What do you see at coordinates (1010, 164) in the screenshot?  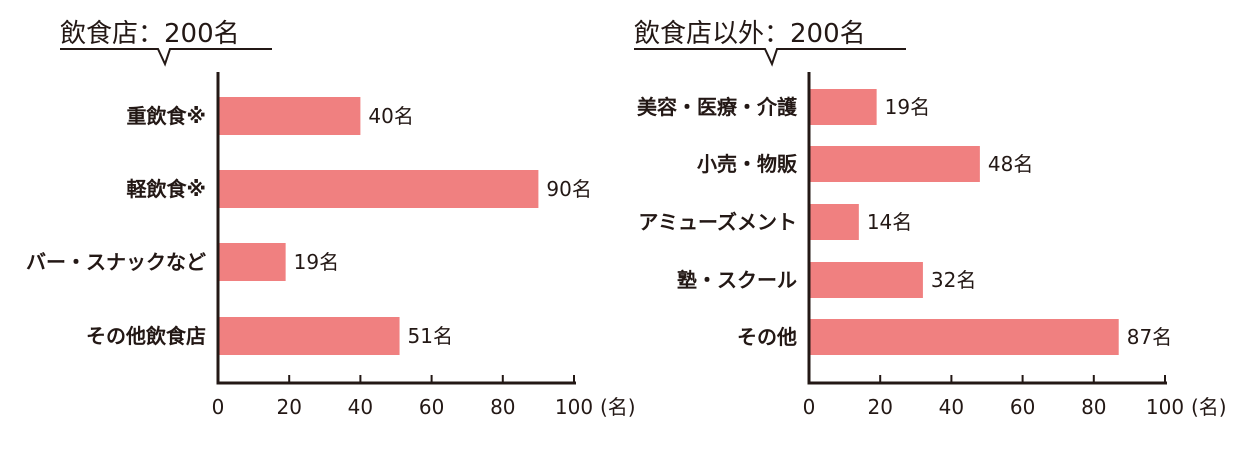 I see `data-label: 48名` at bounding box center [1010, 164].